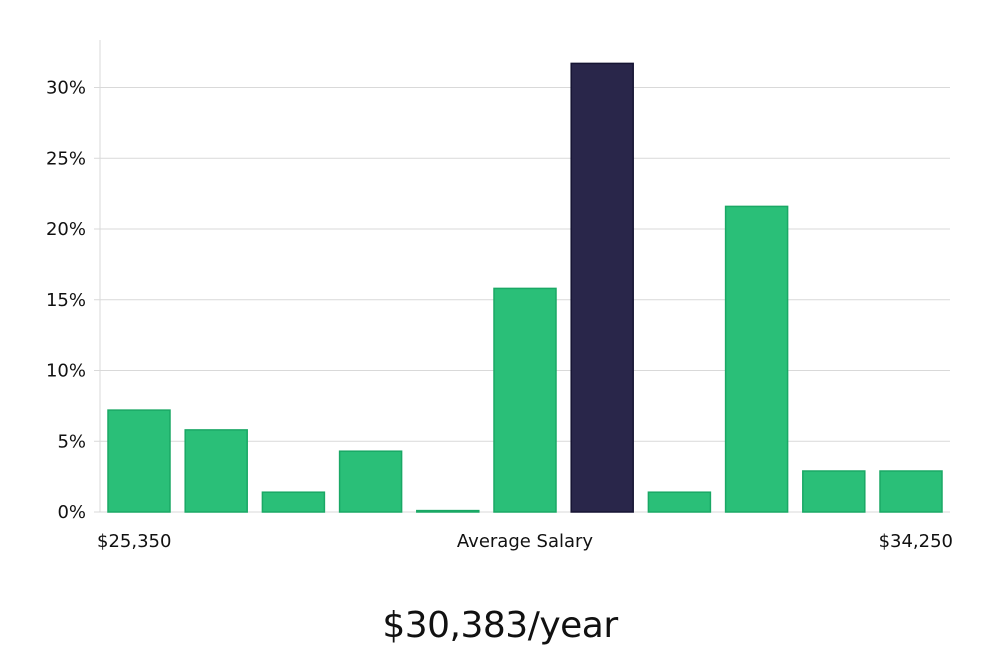 This screenshot has height=660, width=1000. What do you see at coordinates (525, 541) in the screenshot?
I see `x-axis-title: Average Salary` at bounding box center [525, 541].